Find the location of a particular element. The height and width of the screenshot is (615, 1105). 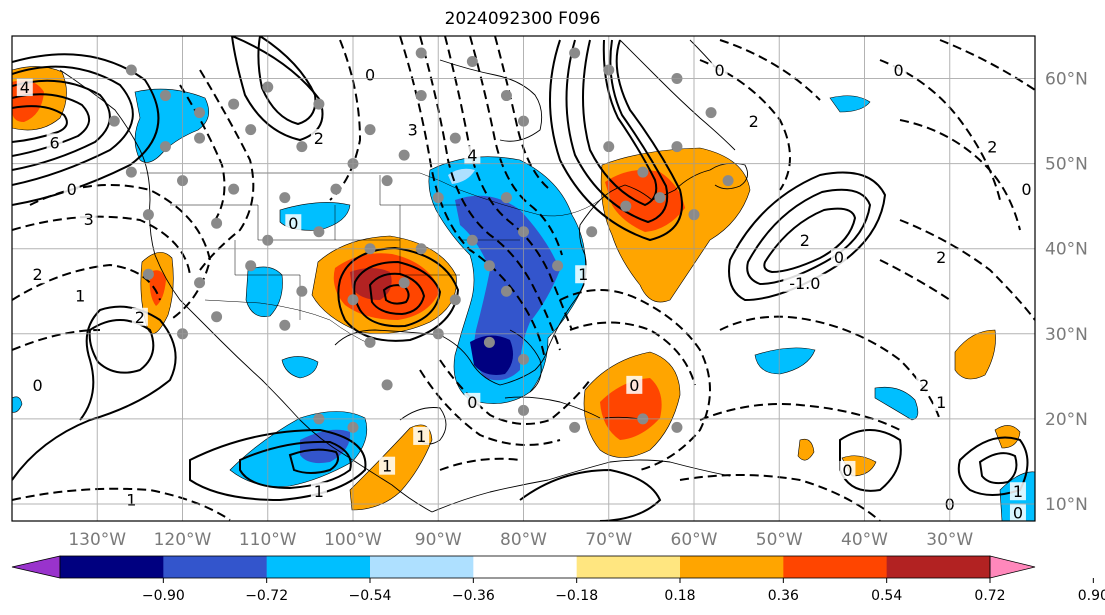

us-mexico-border is located at coordinates (288, 322).